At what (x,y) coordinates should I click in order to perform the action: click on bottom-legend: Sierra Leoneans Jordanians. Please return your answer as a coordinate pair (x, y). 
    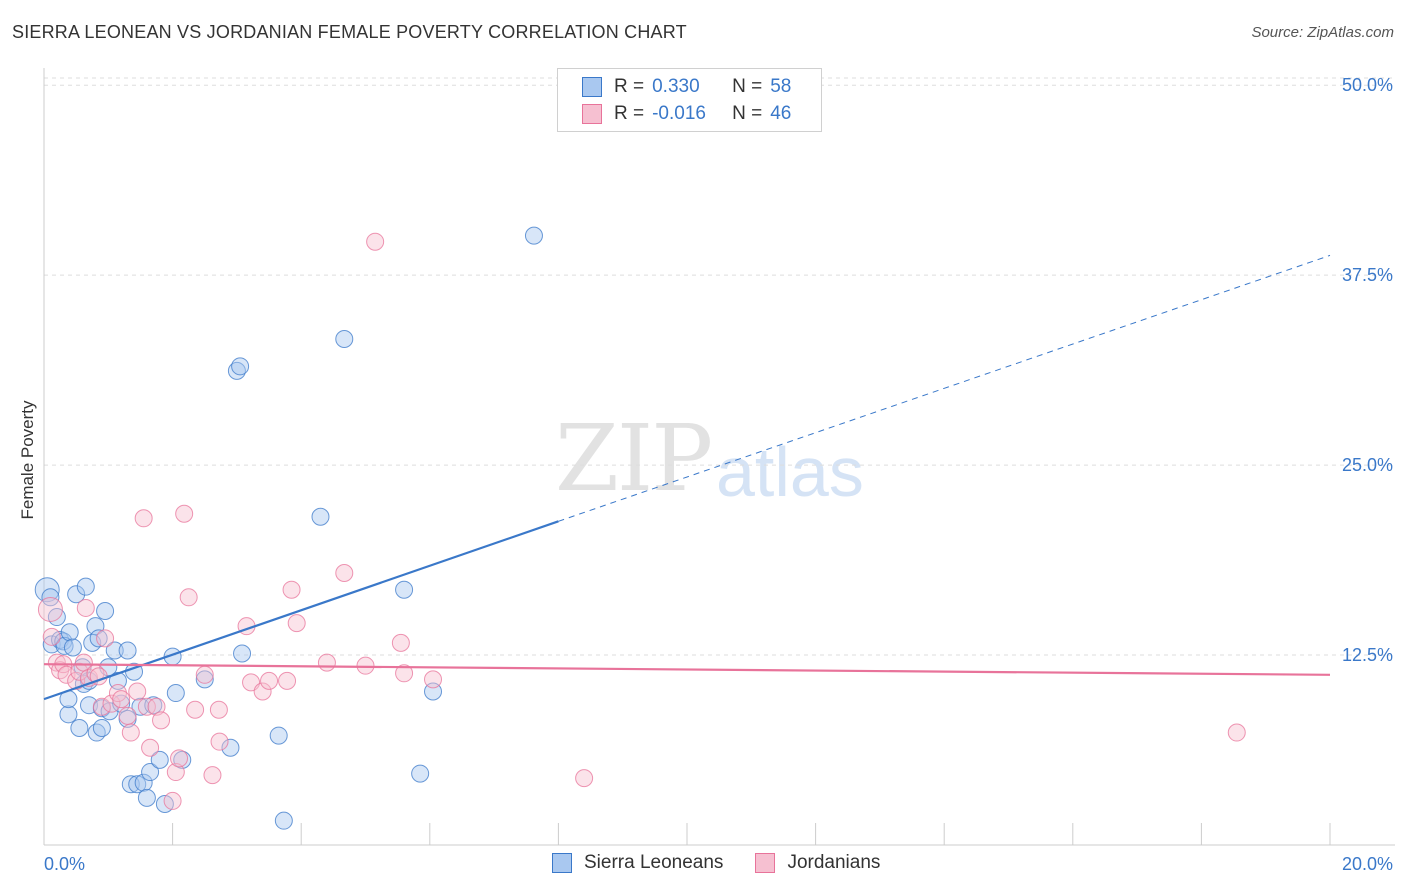
    Looking at the image, I should click on (732, 863).